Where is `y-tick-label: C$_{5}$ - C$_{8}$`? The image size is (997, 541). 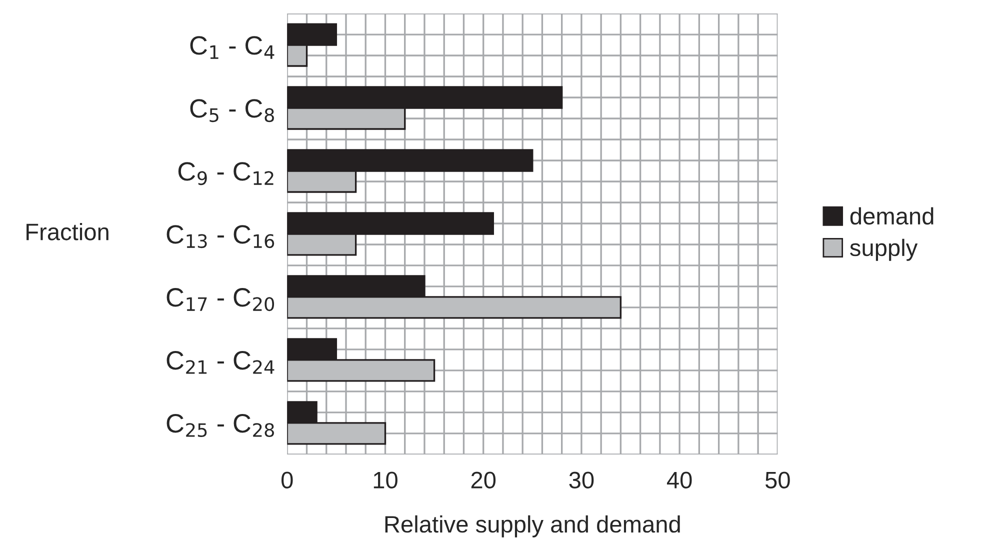
y-tick-label: C$_{5}$ - C$_{8}$ is located at coordinates (232, 110).